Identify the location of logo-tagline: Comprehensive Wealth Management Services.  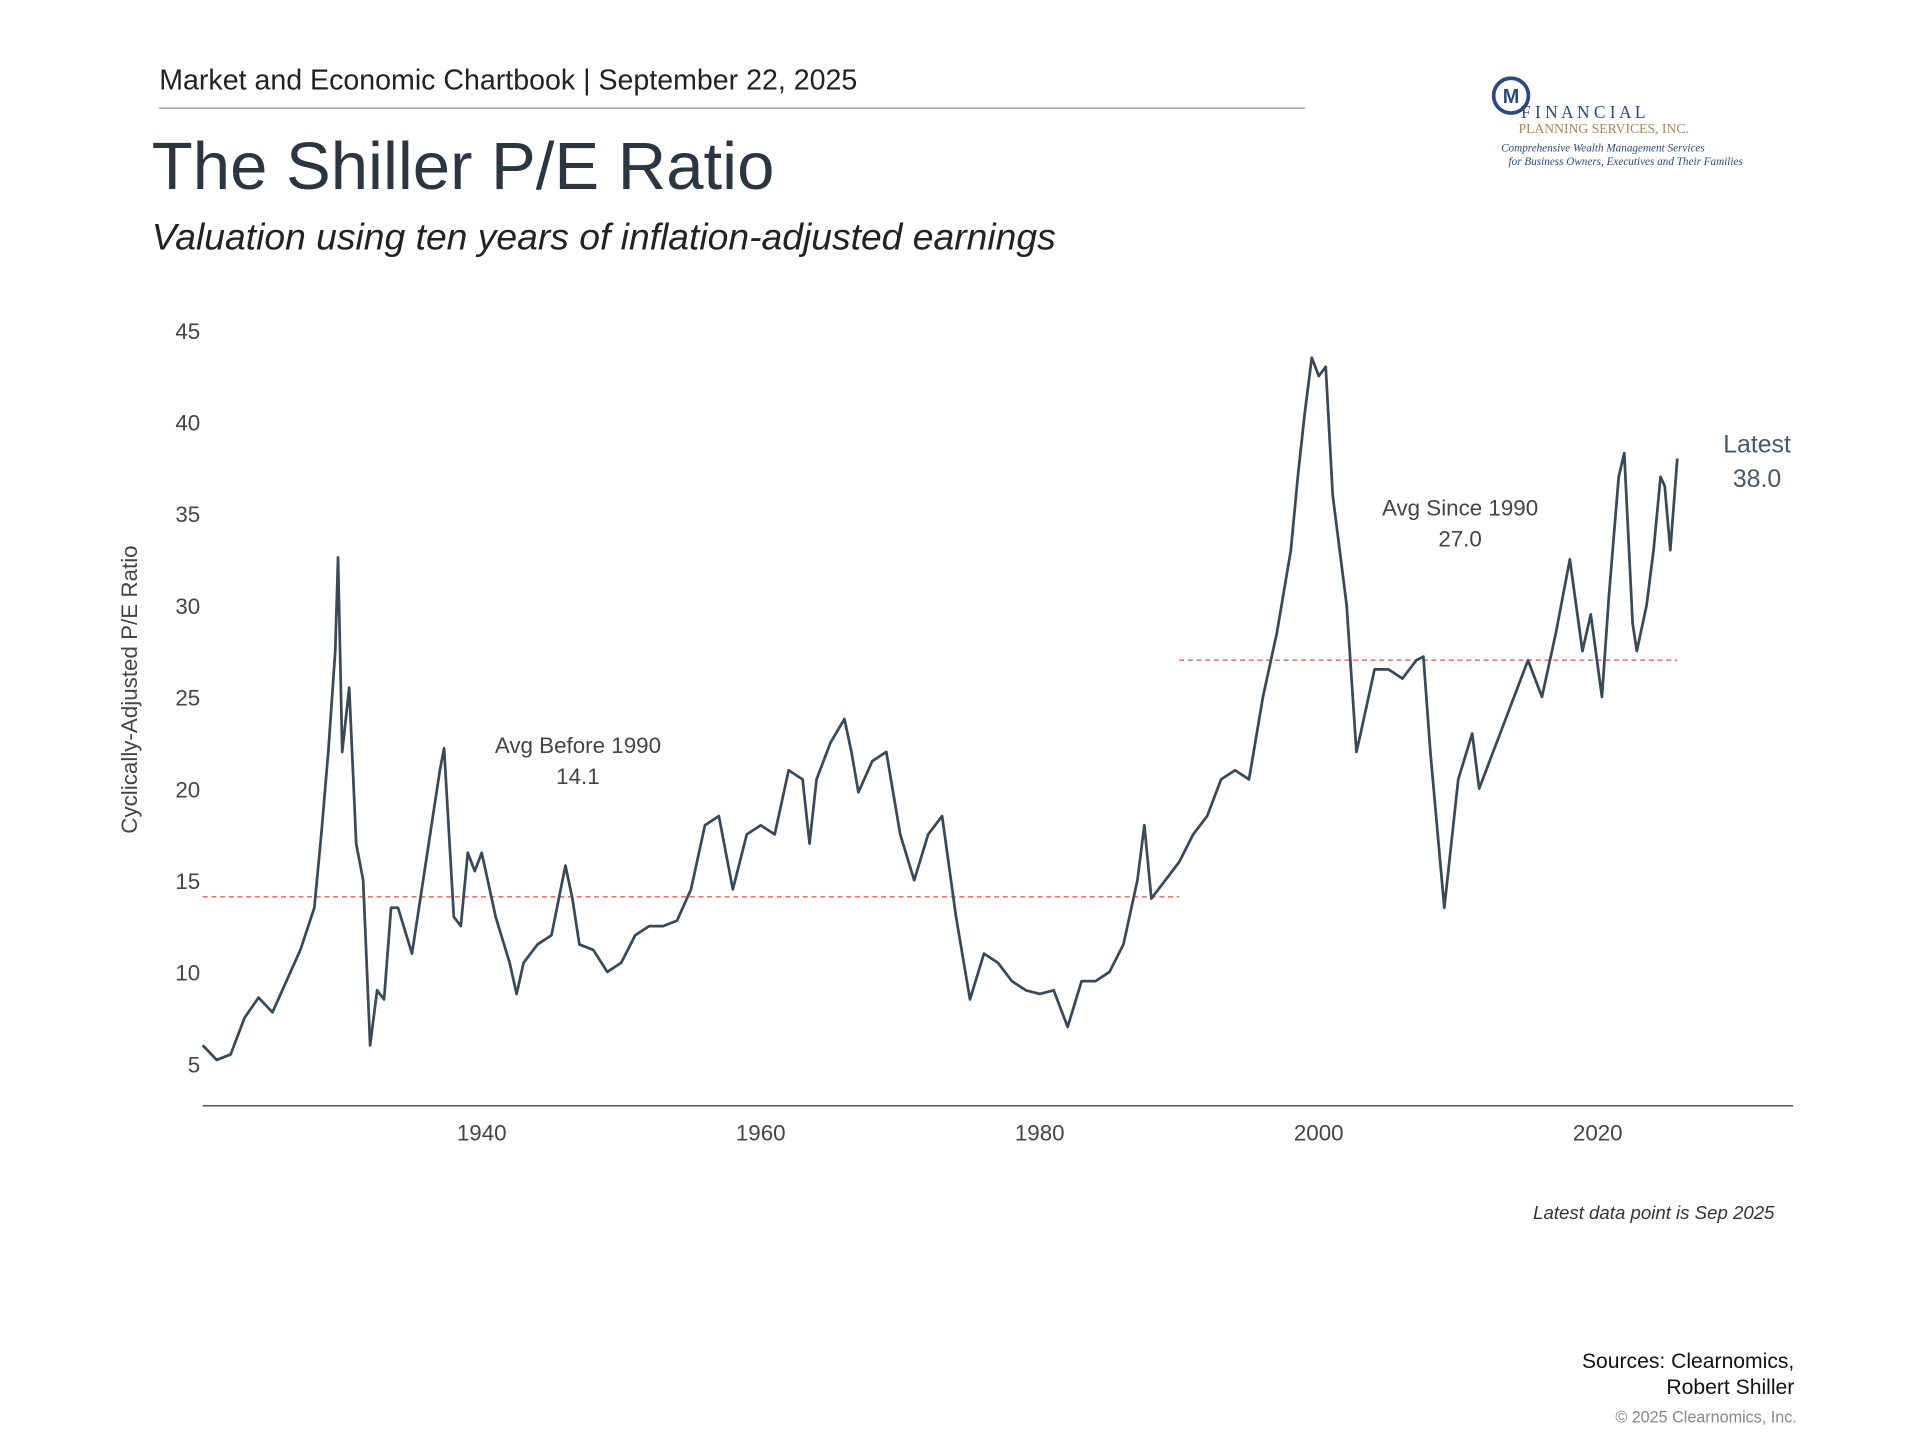
(1603, 149).